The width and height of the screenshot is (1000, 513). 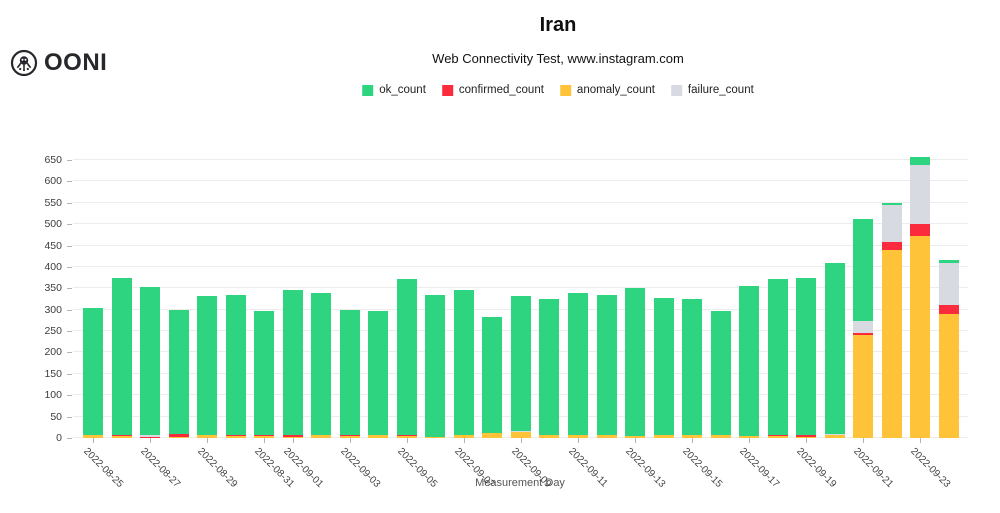 What do you see at coordinates (394, 90) in the screenshot?
I see `legend-item-ok_count: ok_count` at bounding box center [394, 90].